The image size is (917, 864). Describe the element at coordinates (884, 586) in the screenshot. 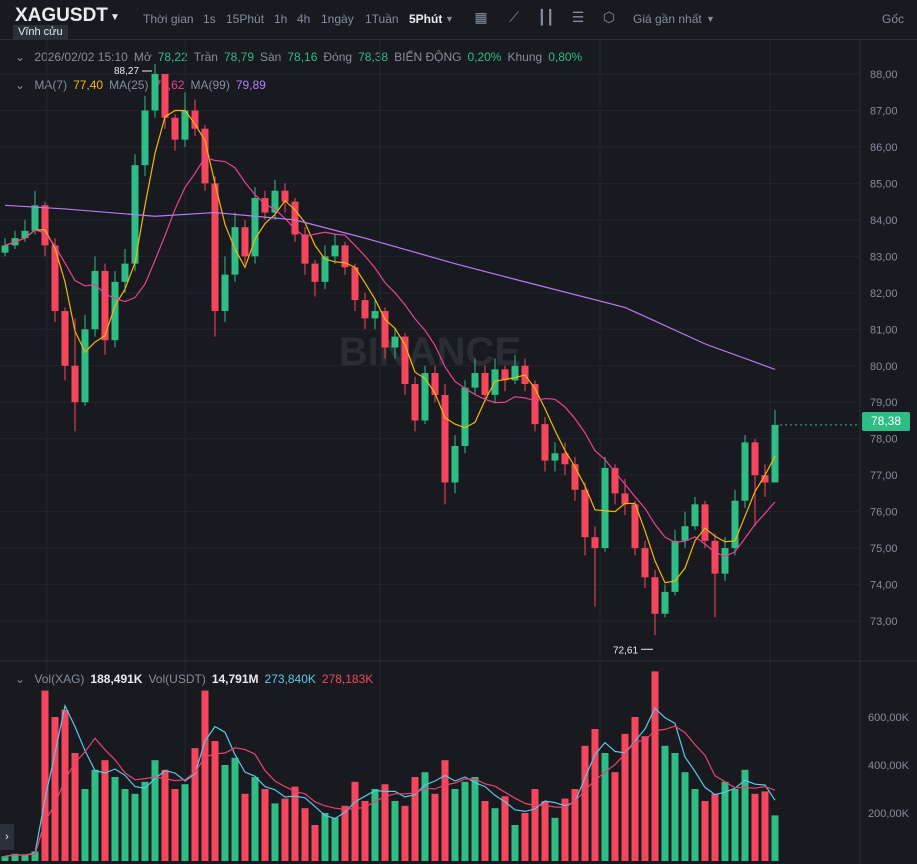

I see `price-tick-label: 74,00` at that location.